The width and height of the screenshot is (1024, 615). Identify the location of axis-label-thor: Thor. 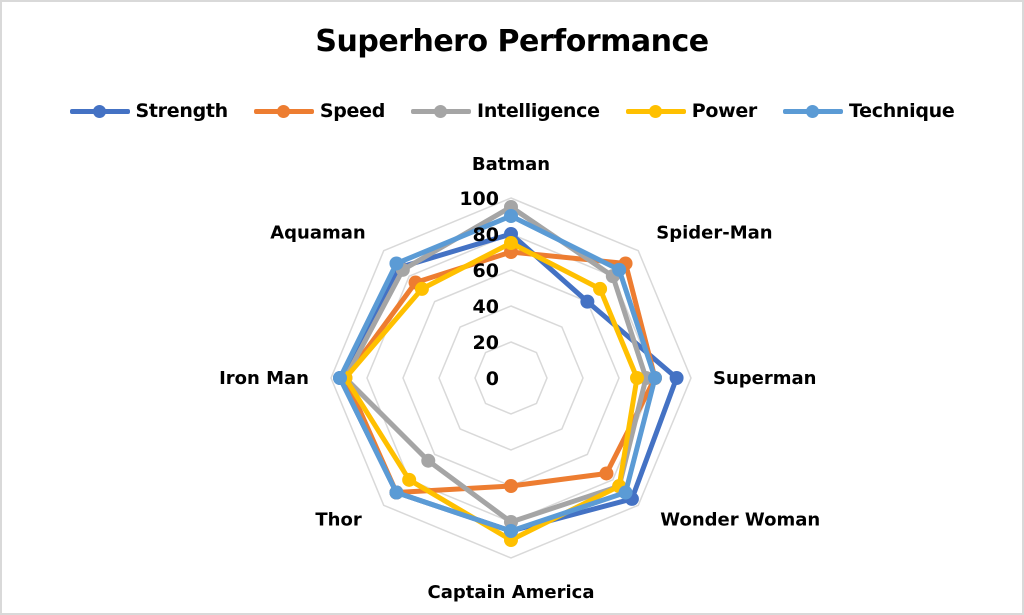
(338, 519).